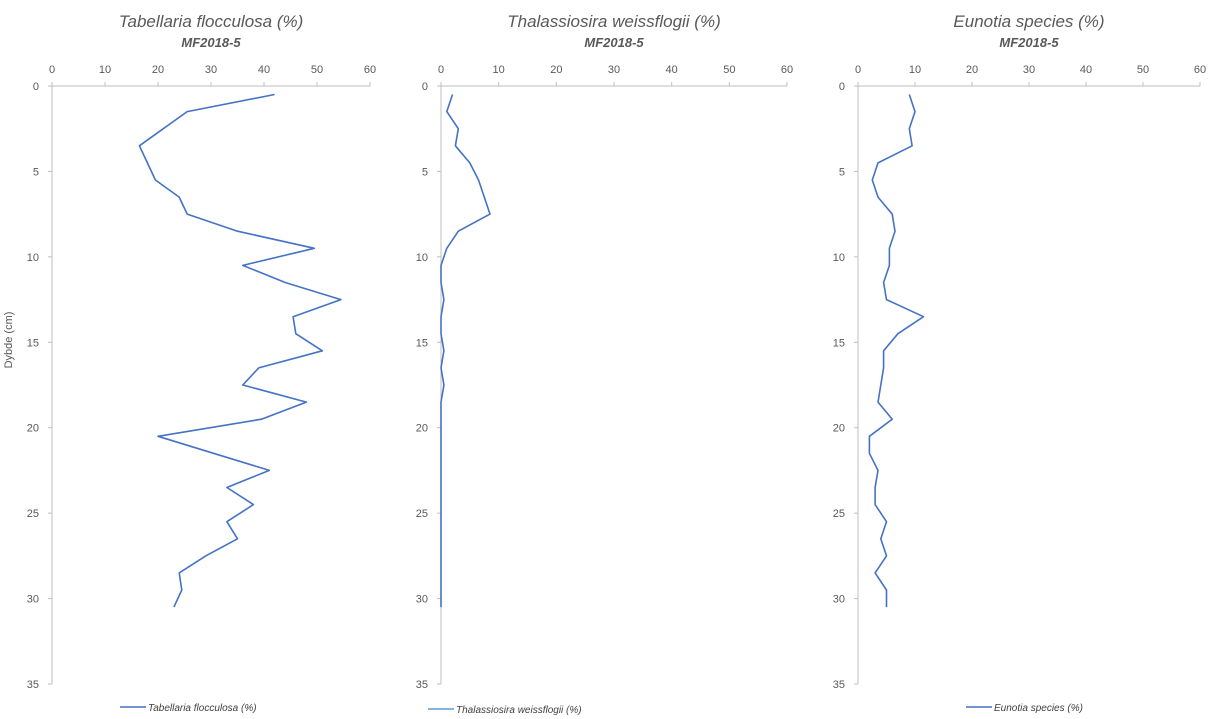 This screenshot has width=1211, height=719. I want to click on chart-title: Tabellaria flocculosa (%), so click(211, 21).